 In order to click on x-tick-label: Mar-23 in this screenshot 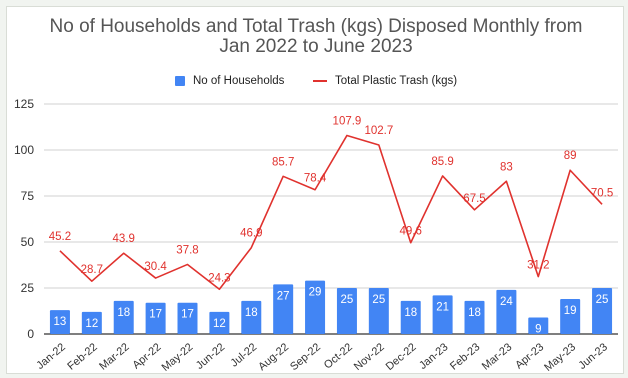, I will do `click(497, 357)`.